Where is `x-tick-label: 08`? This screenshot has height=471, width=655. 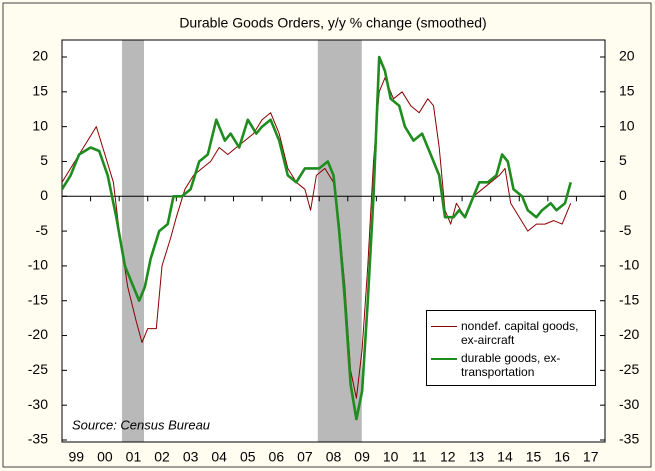
x-tick-label: 08 is located at coordinates (334, 457).